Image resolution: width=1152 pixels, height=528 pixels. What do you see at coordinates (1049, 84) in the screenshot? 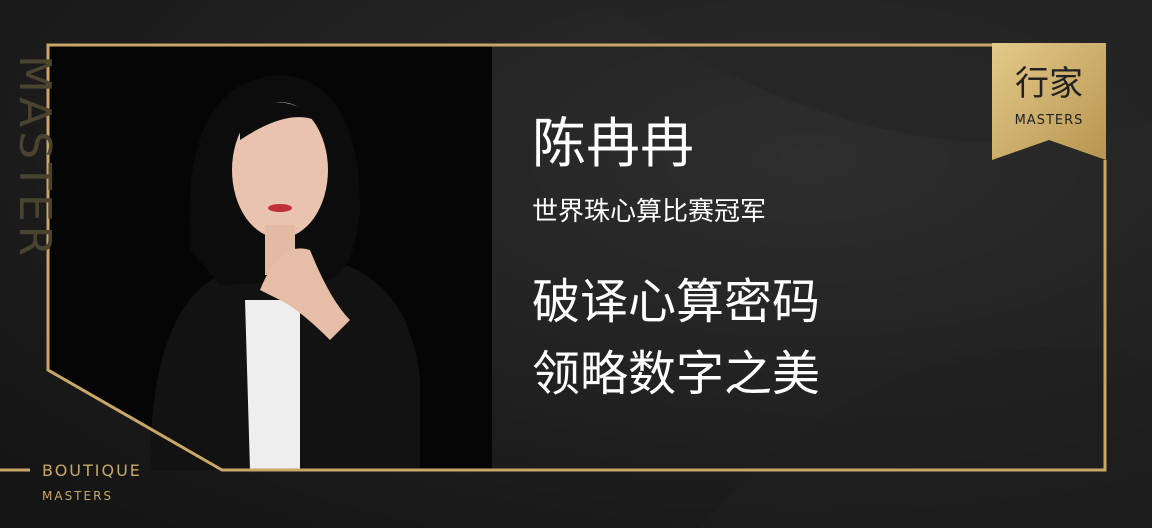
I see `badge-title: 行家` at bounding box center [1049, 84].